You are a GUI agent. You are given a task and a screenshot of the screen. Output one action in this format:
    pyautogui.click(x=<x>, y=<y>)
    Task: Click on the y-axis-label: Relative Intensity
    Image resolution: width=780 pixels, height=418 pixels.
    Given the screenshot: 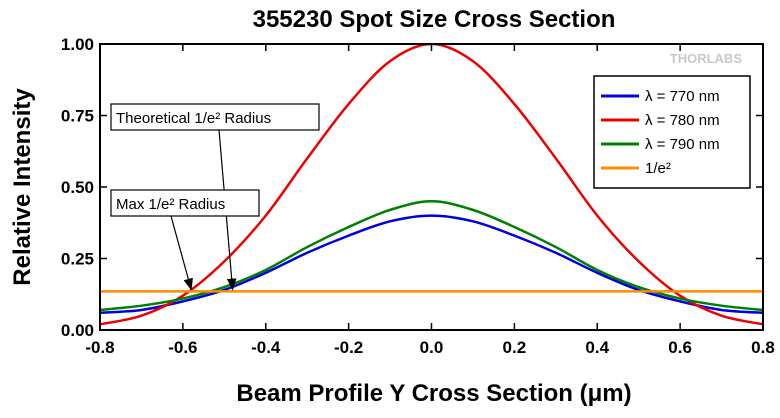 What is the action you would take?
    pyautogui.click(x=22, y=187)
    